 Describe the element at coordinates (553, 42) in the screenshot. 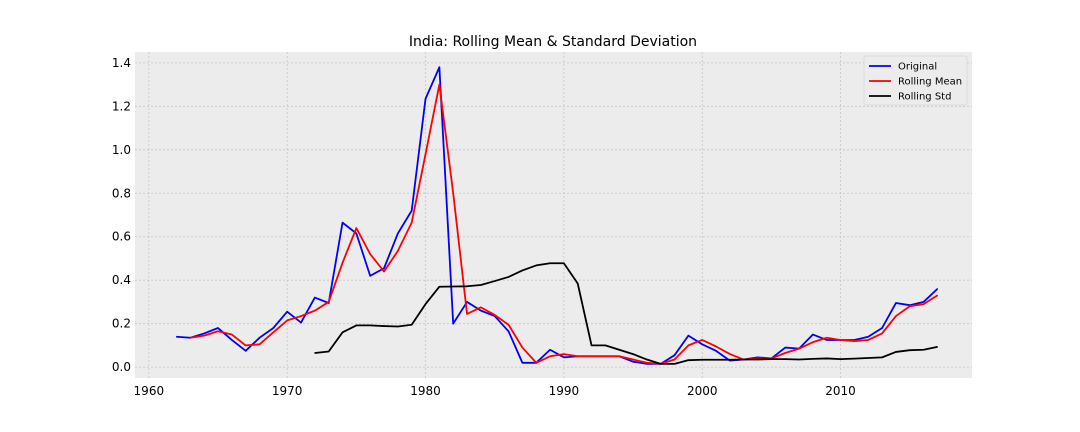

I see `chart-title: India: Rolling Mean & Standard Deviation` at that location.